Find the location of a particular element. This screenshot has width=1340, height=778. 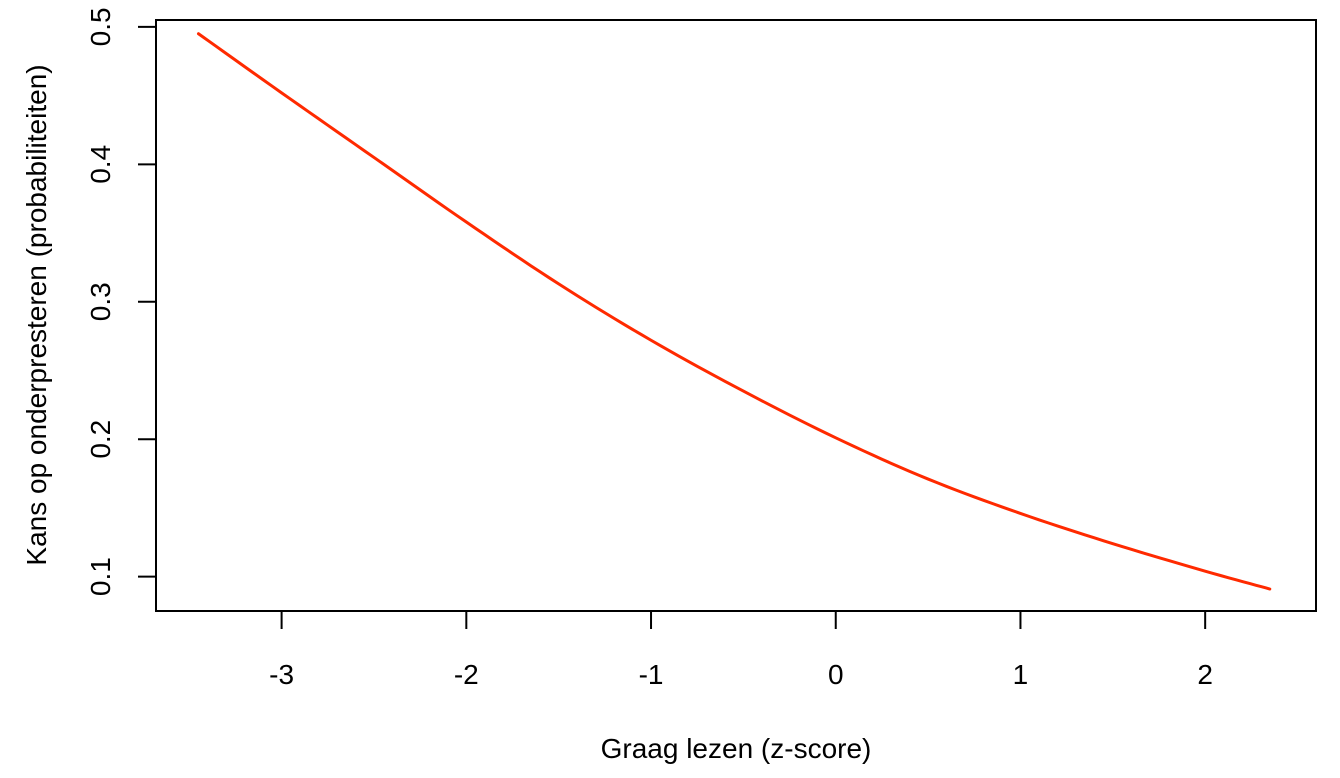

y-tick-label: 0.2 is located at coordinates (100, 439).